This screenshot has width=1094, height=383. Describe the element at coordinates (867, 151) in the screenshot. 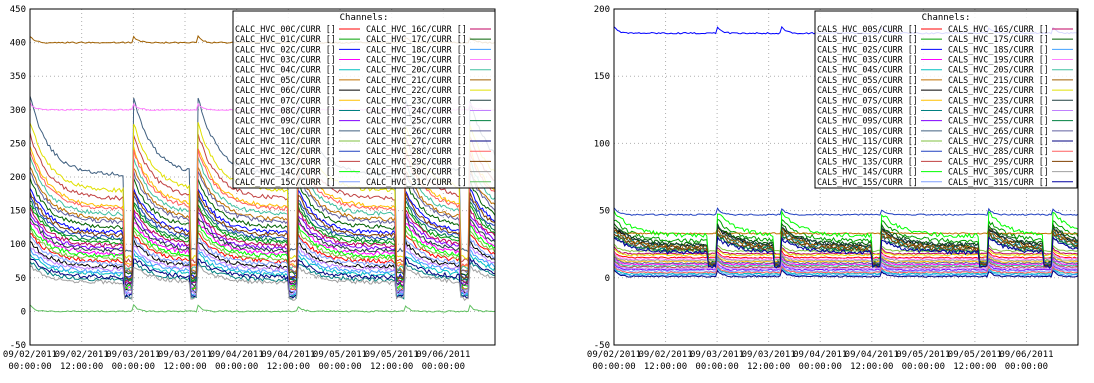

I see `legend-entry: CALS_HVC_12S/CURR []` at that location.